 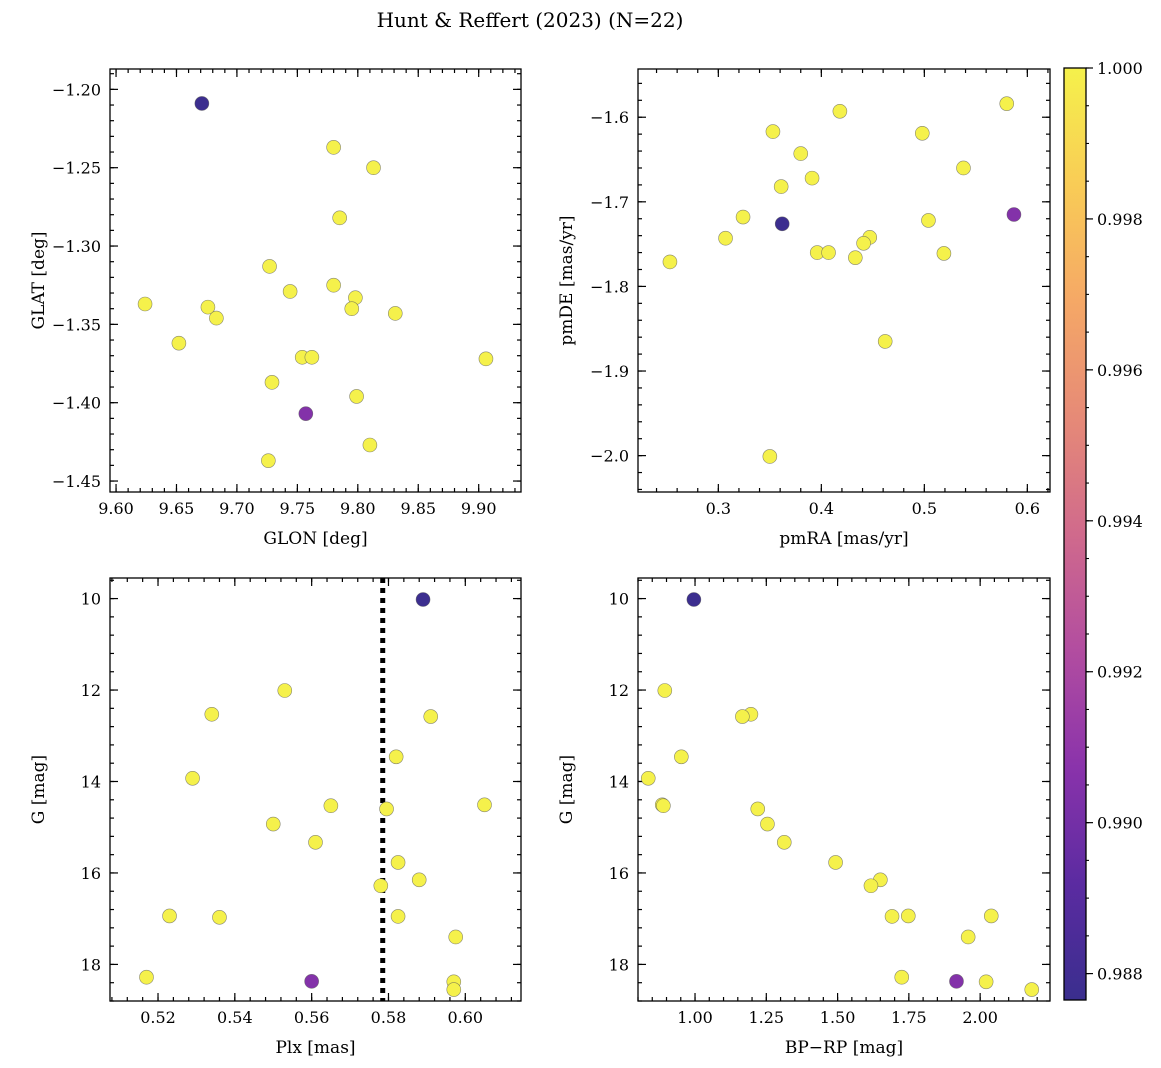 What do you see at coordinates (76, 89) in the screenshot?
I see `y-tick-label: −1.20` at bounding box center [76, 89].